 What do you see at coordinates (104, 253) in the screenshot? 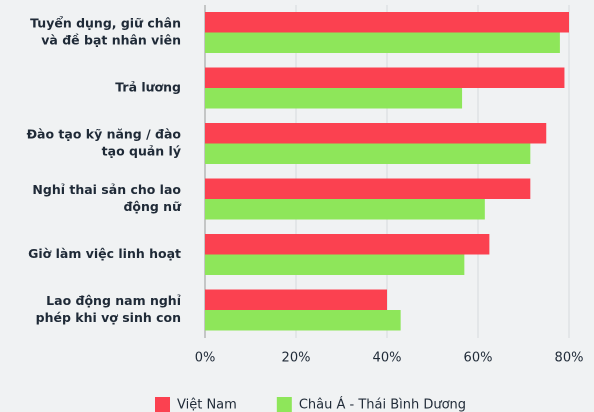
I see `y-tick-label: Giờ làm việc linh hoạt` at bounding box center [104, 253].